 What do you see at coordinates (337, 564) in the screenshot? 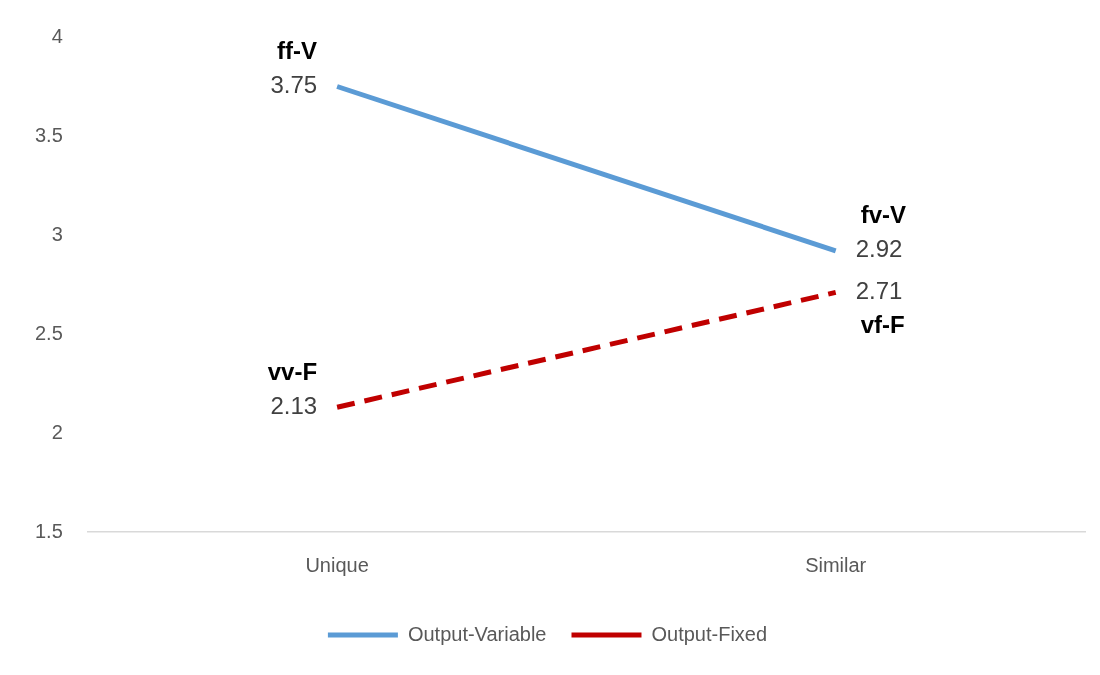
I see `x-tick-label: Unique` at bounding box center [337, 564].